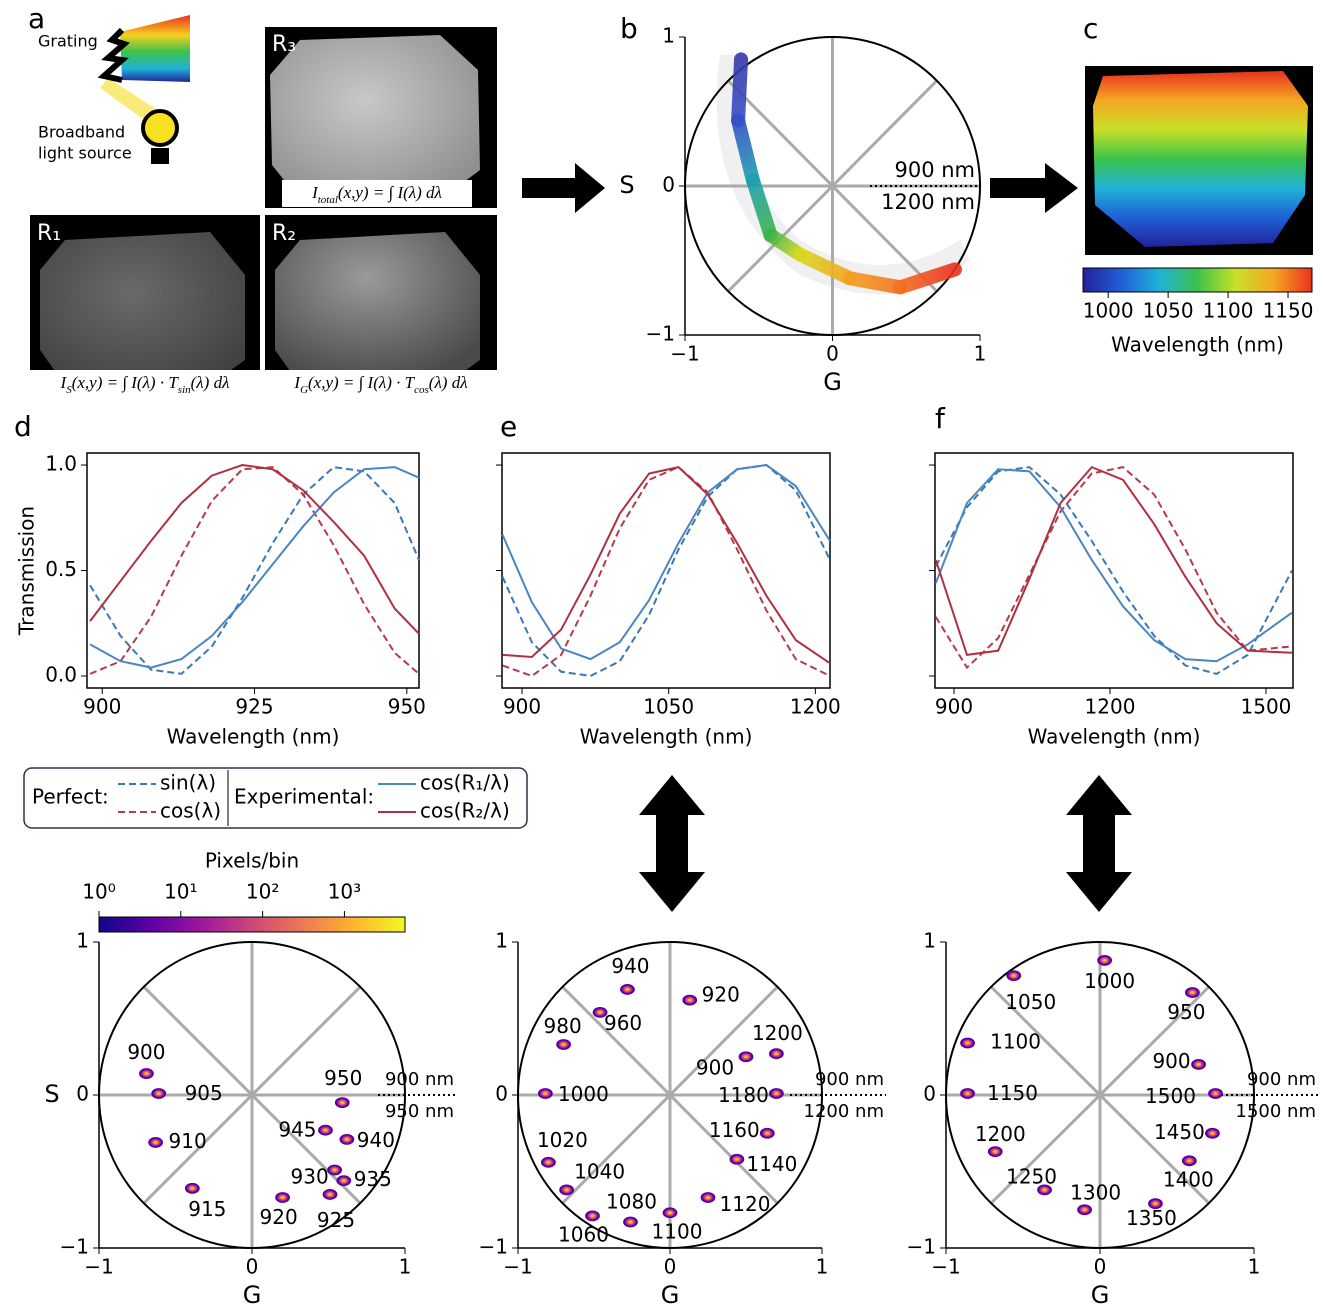  Describe the element at coordinates (207, 1209) in the screenshot. I see `point-label: 915` at that location.